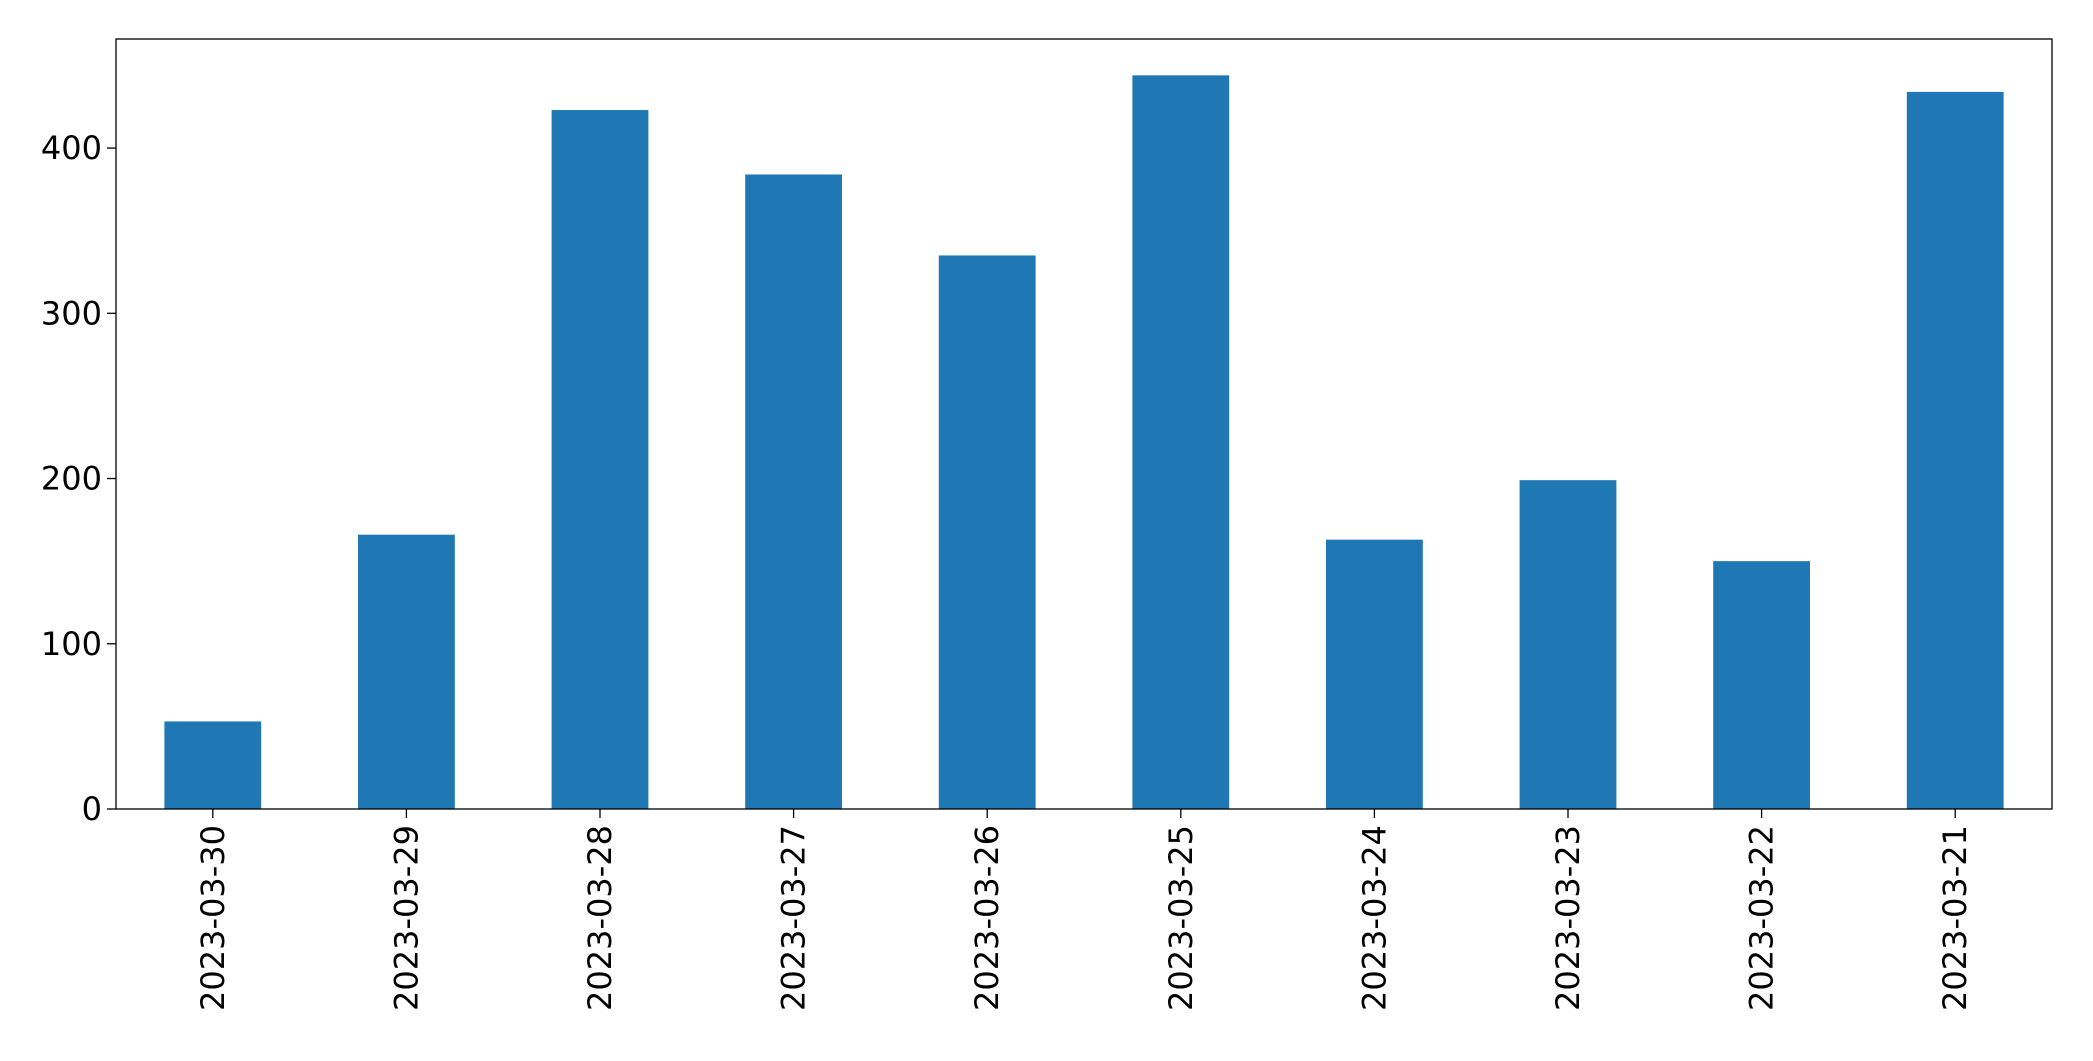 This screenshot has height=1061, width=2093. What do you see at coordinates (1568, 918) in the screenshot?
I see `x-tick-label: 2023-03-23` at bounding box center [1568, 918].